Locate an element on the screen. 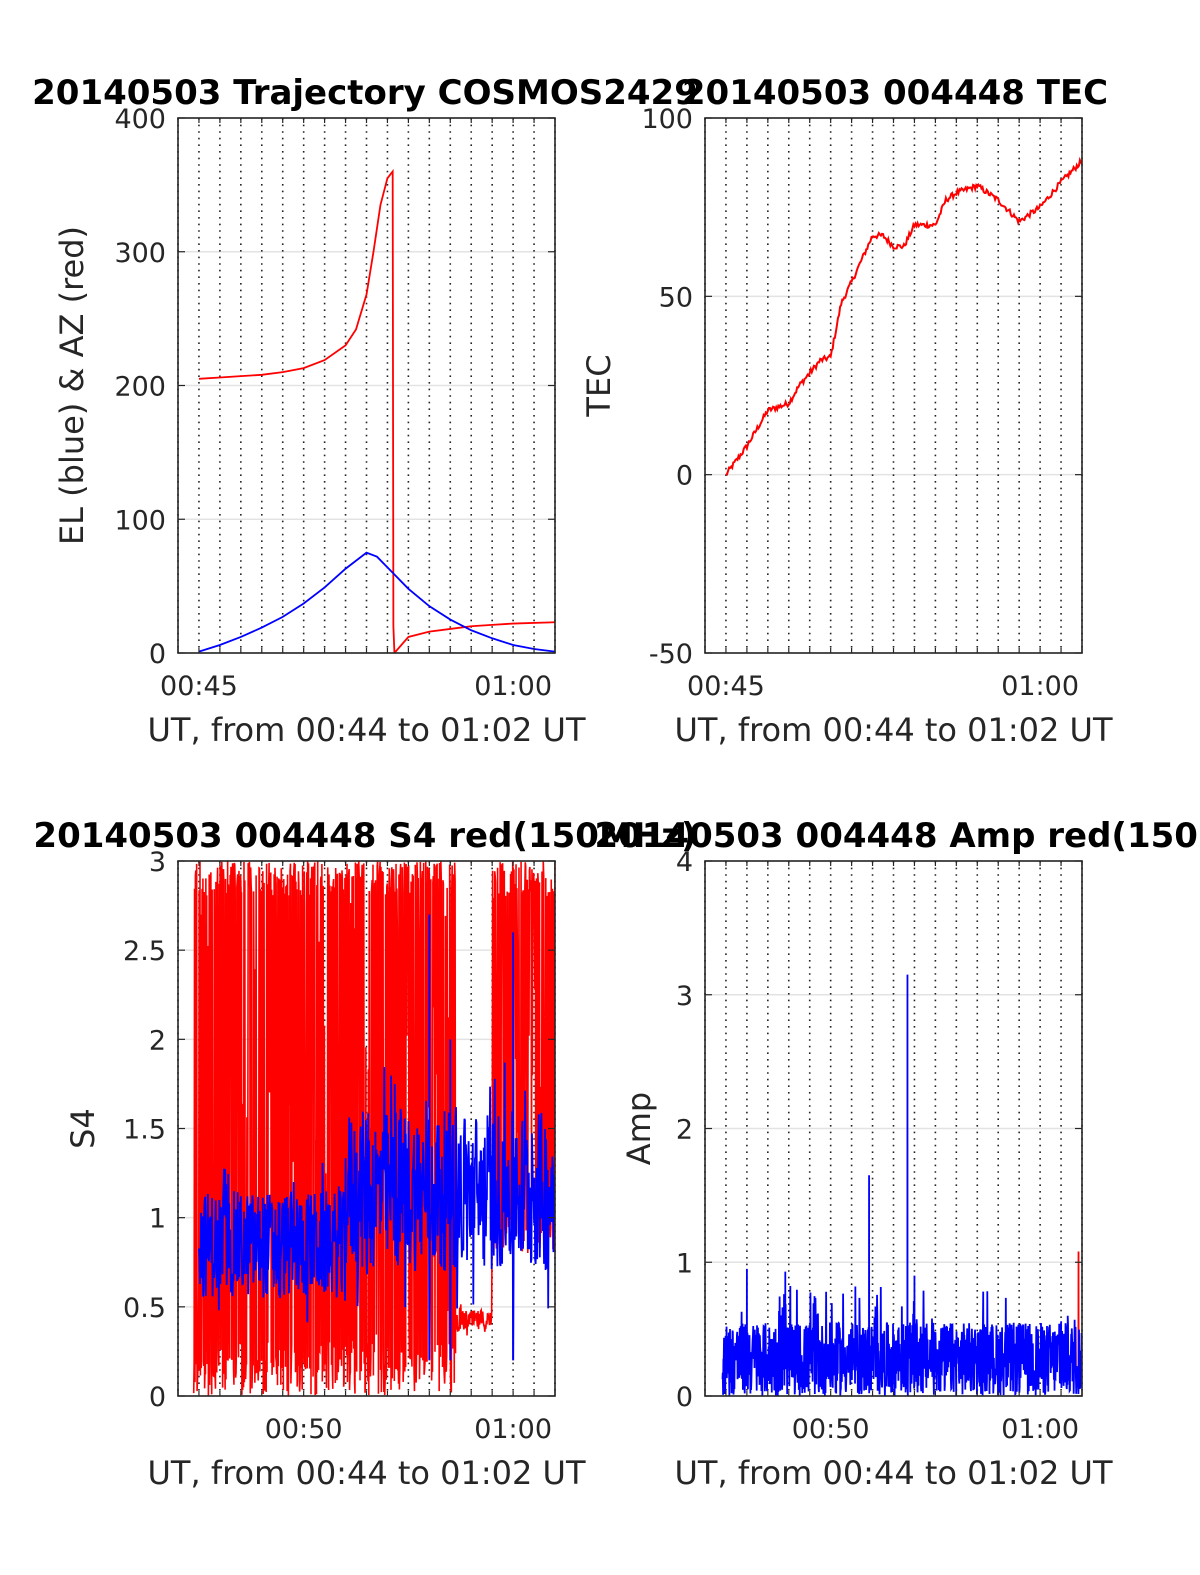  y-axis-label: EL (blue) & AZ (red) is located at coordinates (72, 385).